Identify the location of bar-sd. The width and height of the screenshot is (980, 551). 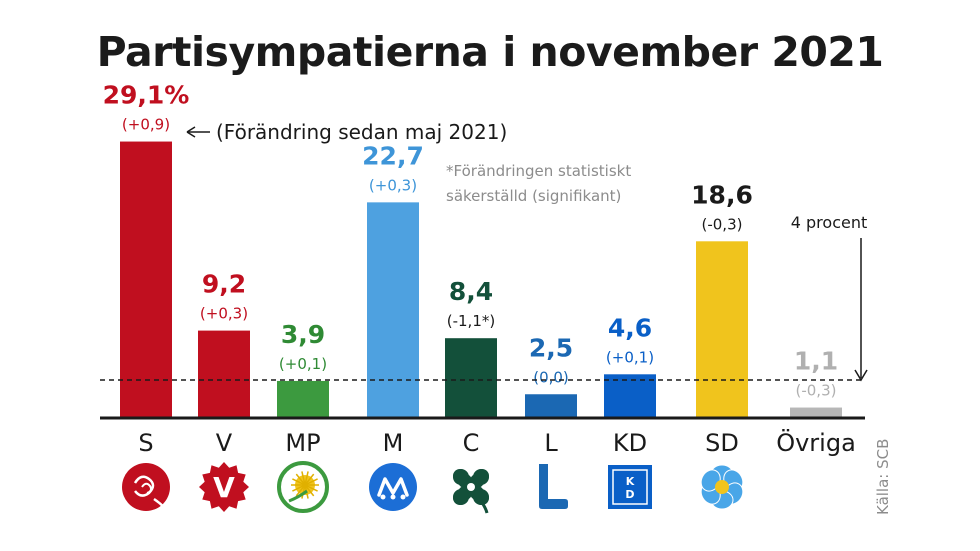
(722, 329).